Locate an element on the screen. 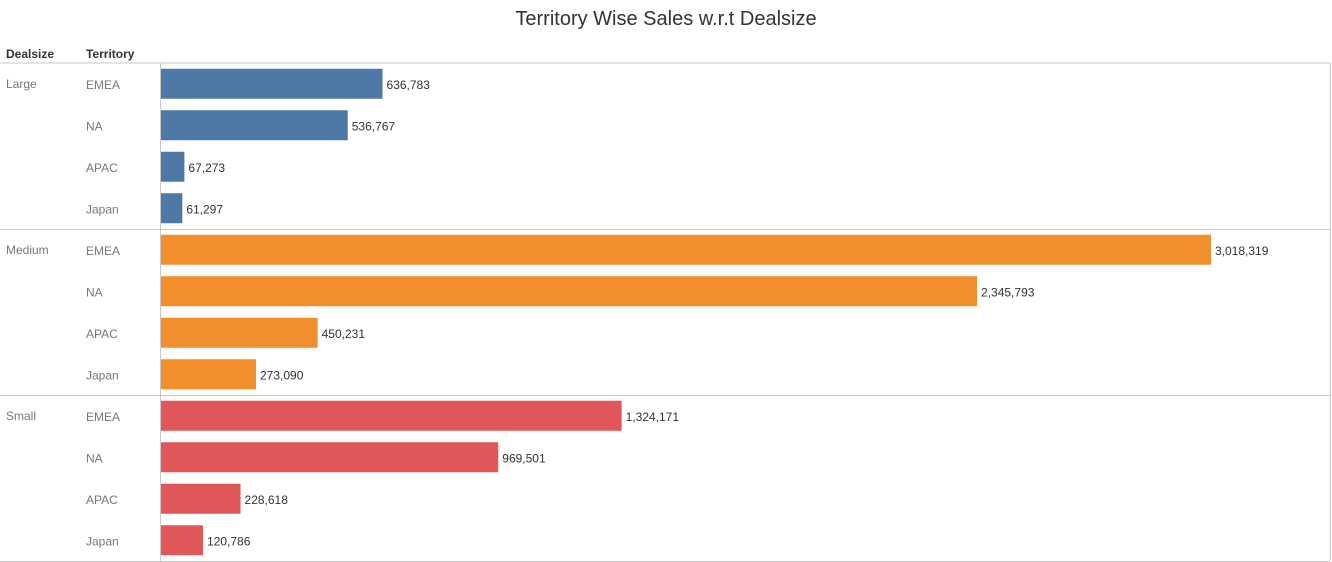  bar-small-apac is located at coordinates (201, 498).